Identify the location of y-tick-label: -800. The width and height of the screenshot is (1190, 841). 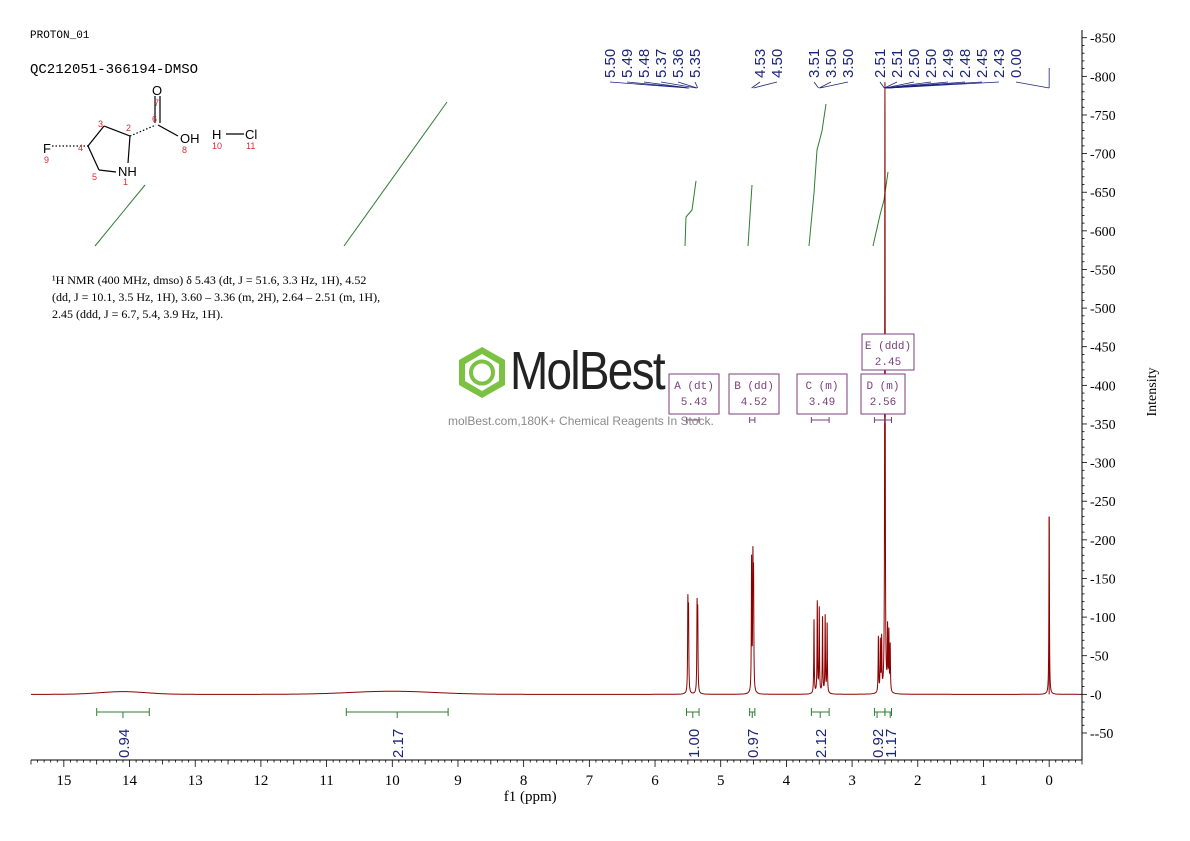
(1103, 77).